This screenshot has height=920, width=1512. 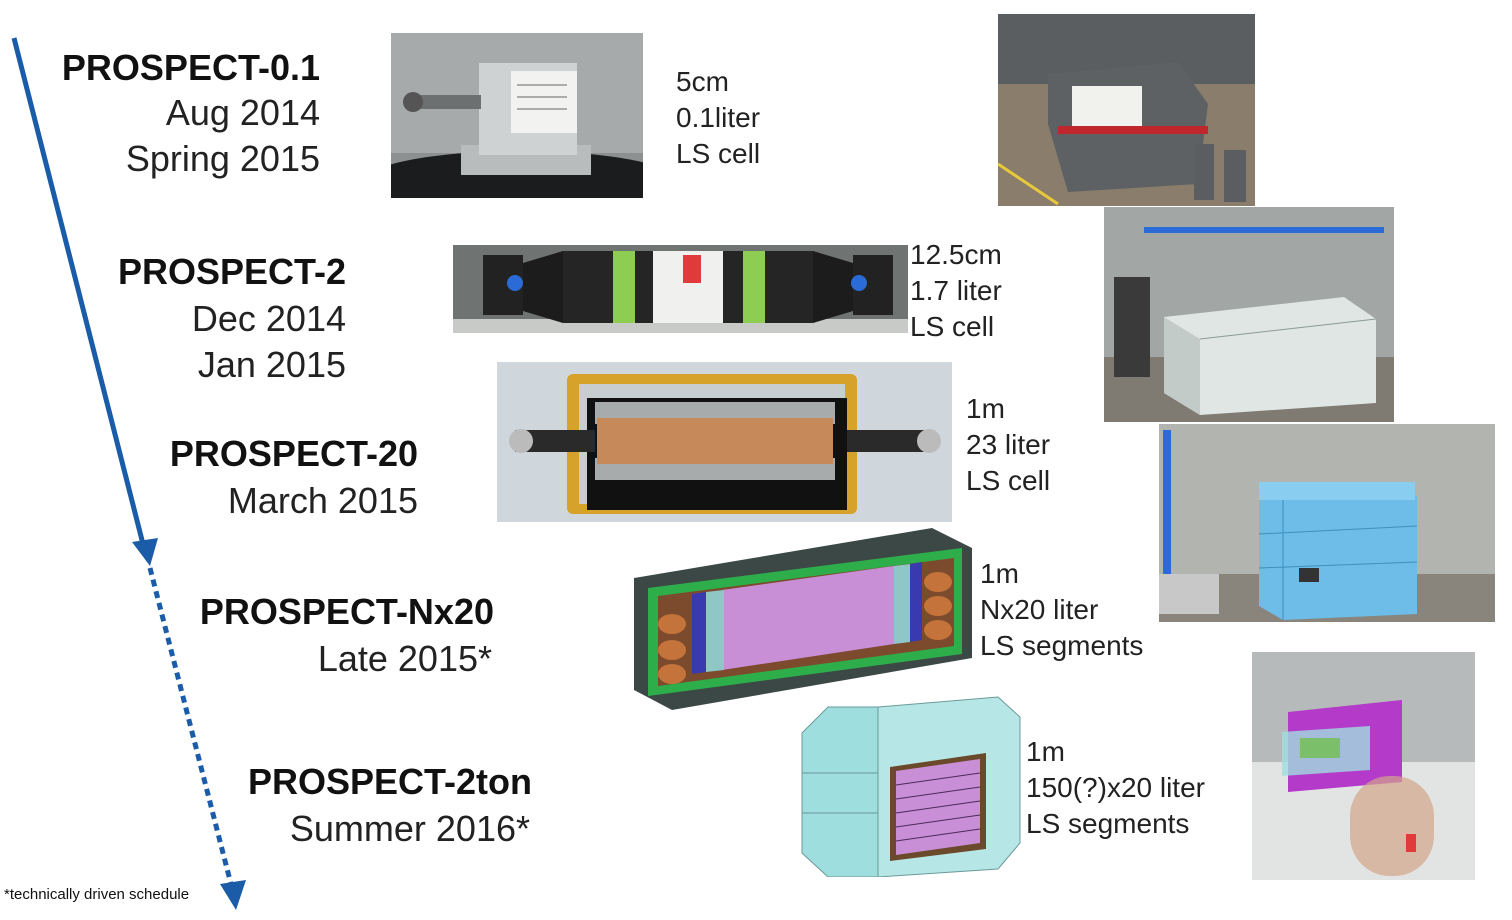 I want to click on photo-shield-cave, so click(x=1126, y=110).